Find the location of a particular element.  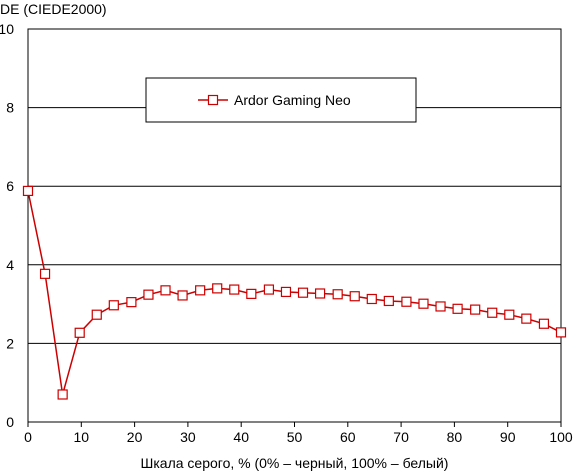

x-tick-label: 60 is located at coordinates (348, 437).